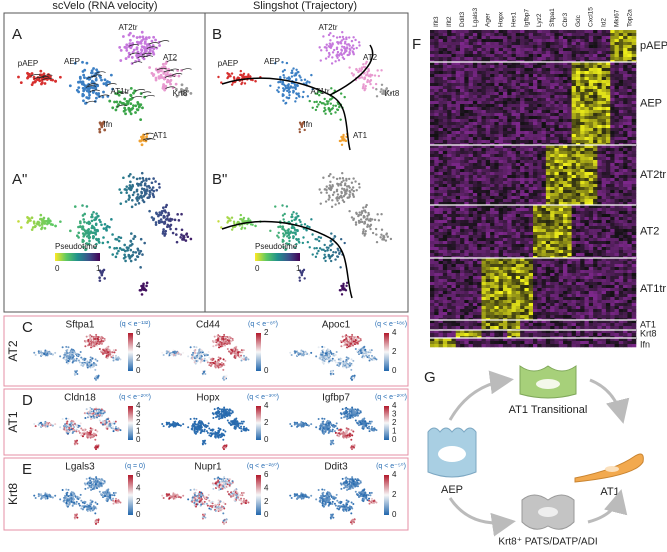 This screenshot has height=552, width=667. Describe the element at coordinates (138, 414) in the screenshot. I see `colorbar-tick: 3` at that location.